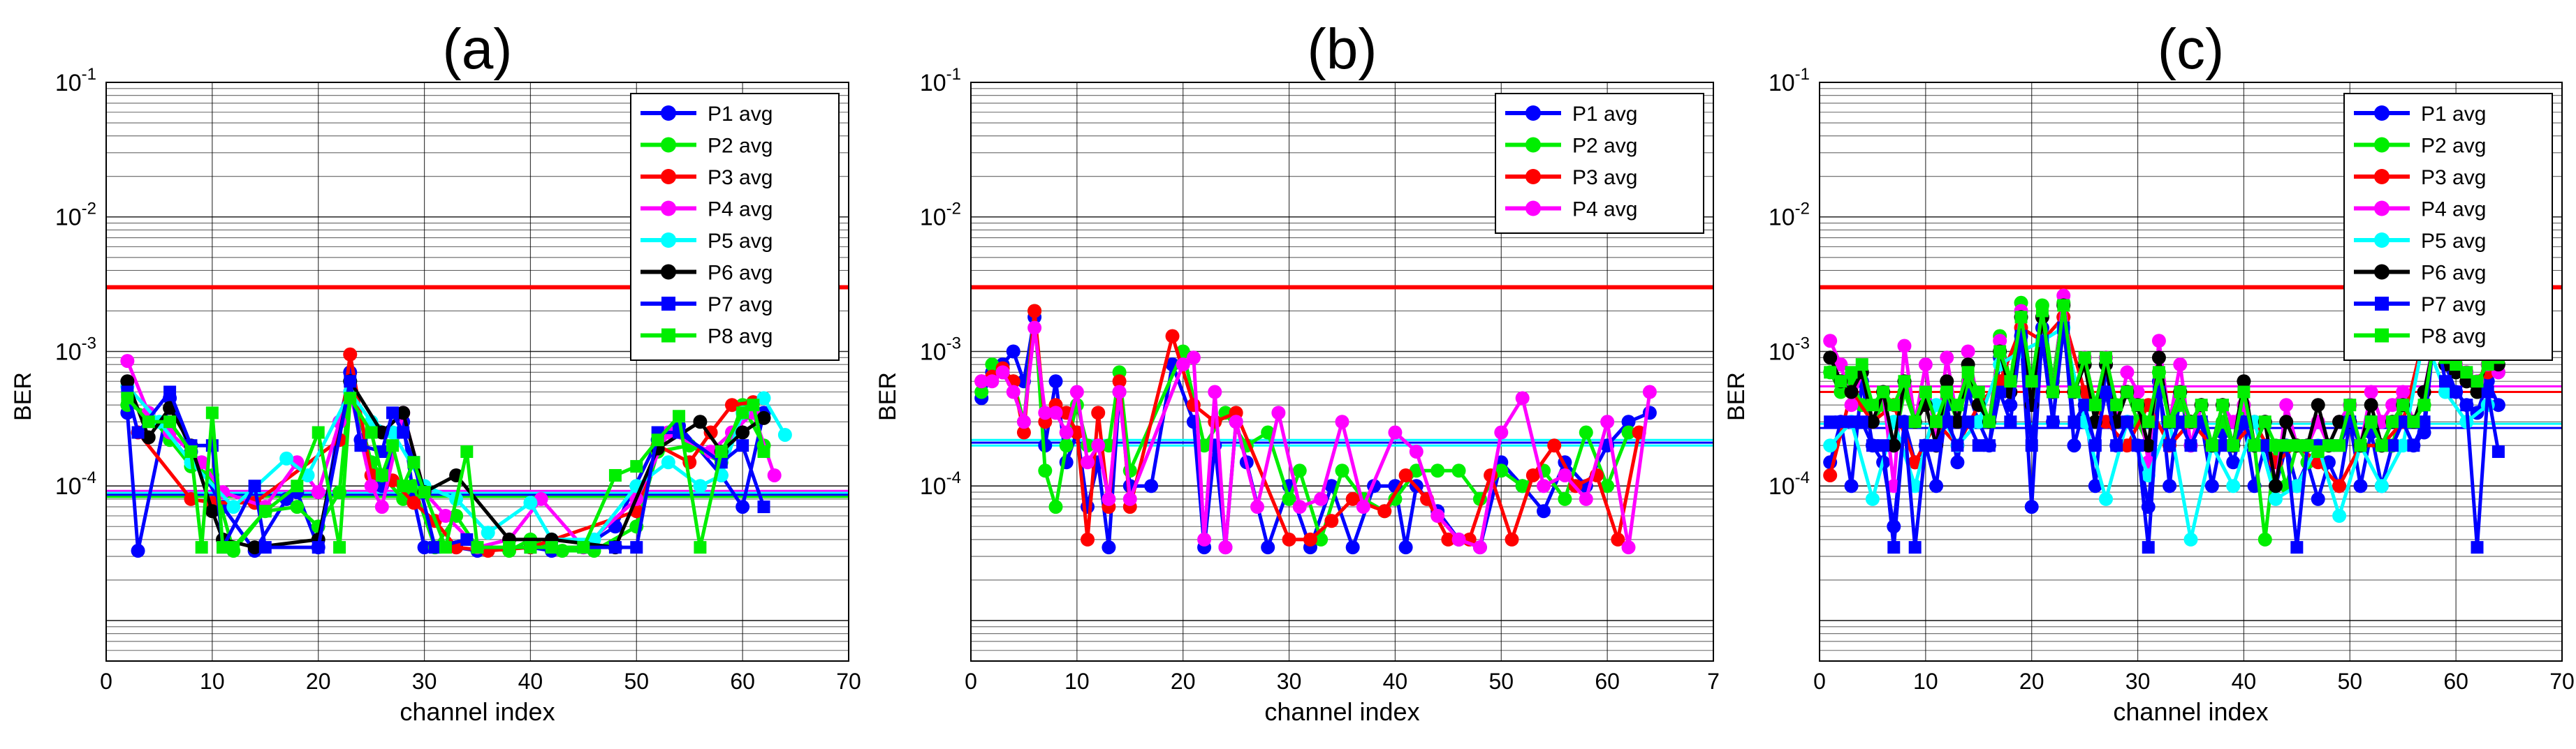  Describe the element at coordinates (1789, 216) in the screenshot. I see `y-tick-label: 10⁻²` at that location.